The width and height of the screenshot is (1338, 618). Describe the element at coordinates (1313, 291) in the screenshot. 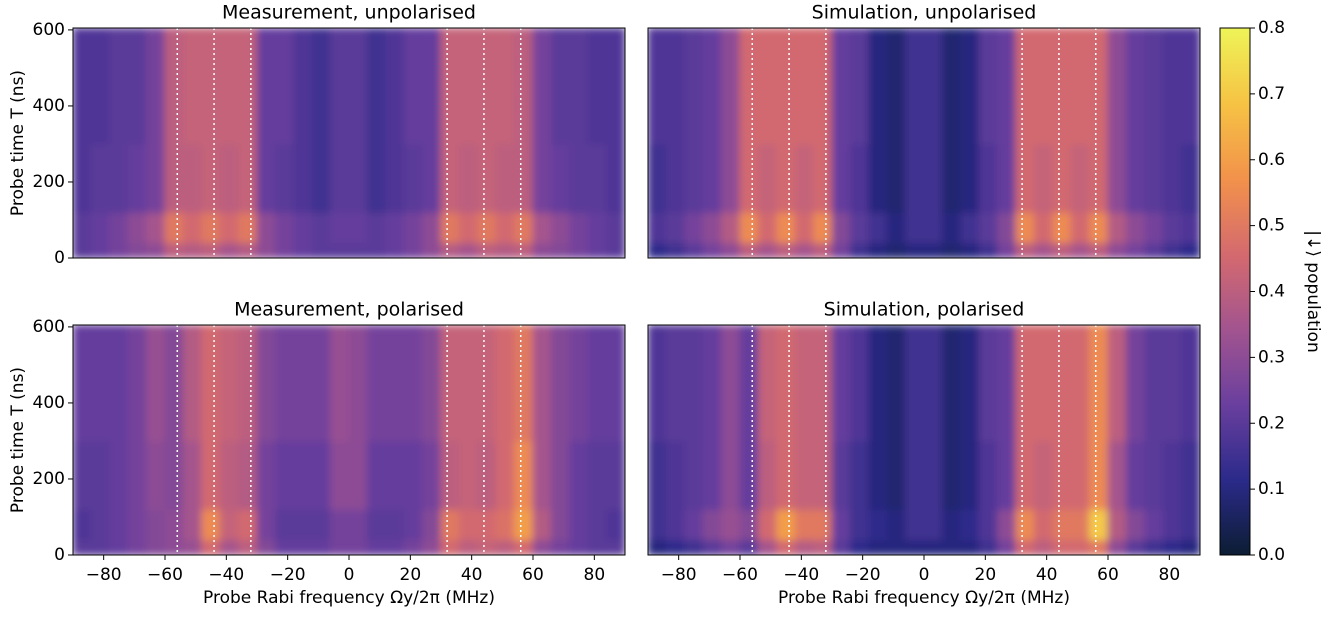

I see `colorbar-label: |↓⟩ population` at that location.